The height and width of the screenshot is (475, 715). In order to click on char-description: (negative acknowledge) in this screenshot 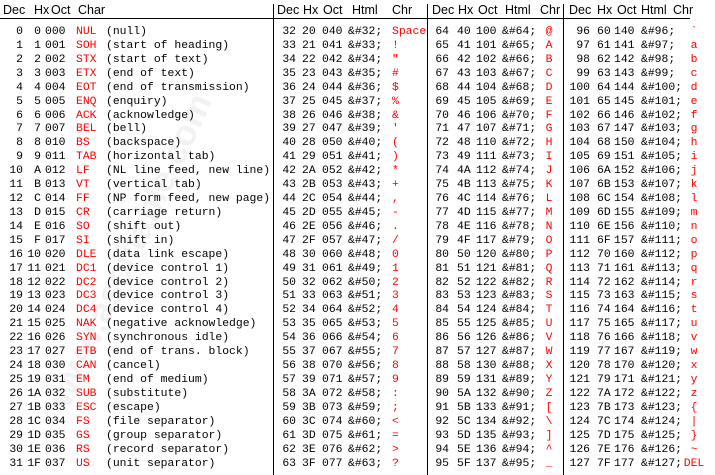, I will do `click(181, 324)`.